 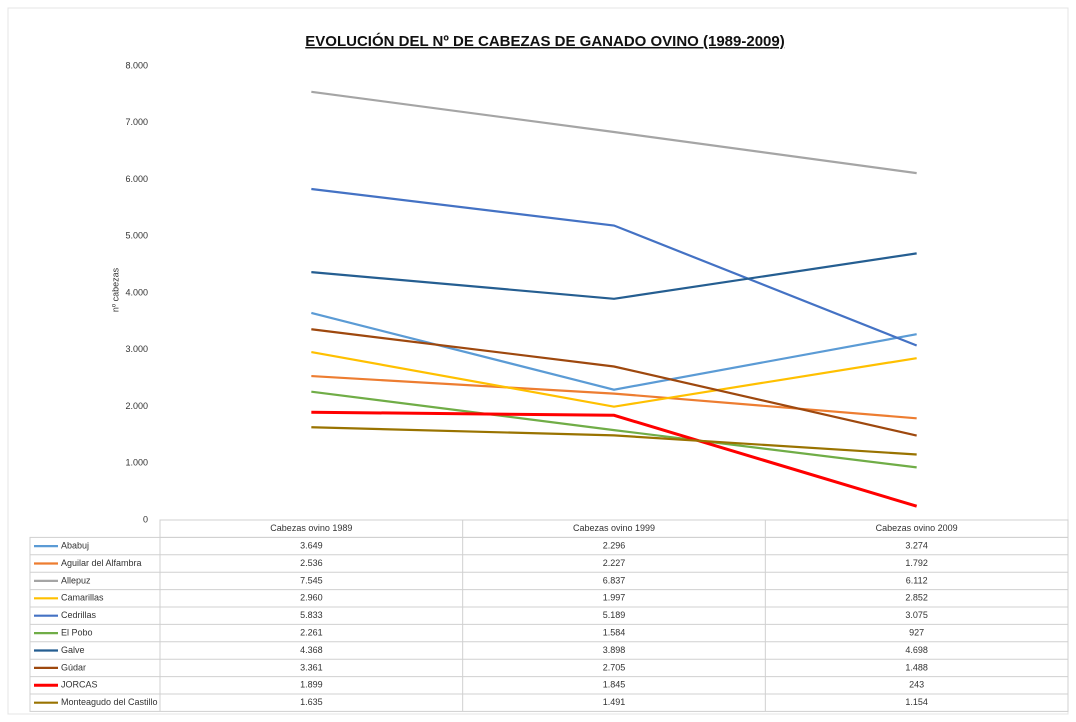 I want to click on legend-label: Allepuz, so click(x=76, y=580).